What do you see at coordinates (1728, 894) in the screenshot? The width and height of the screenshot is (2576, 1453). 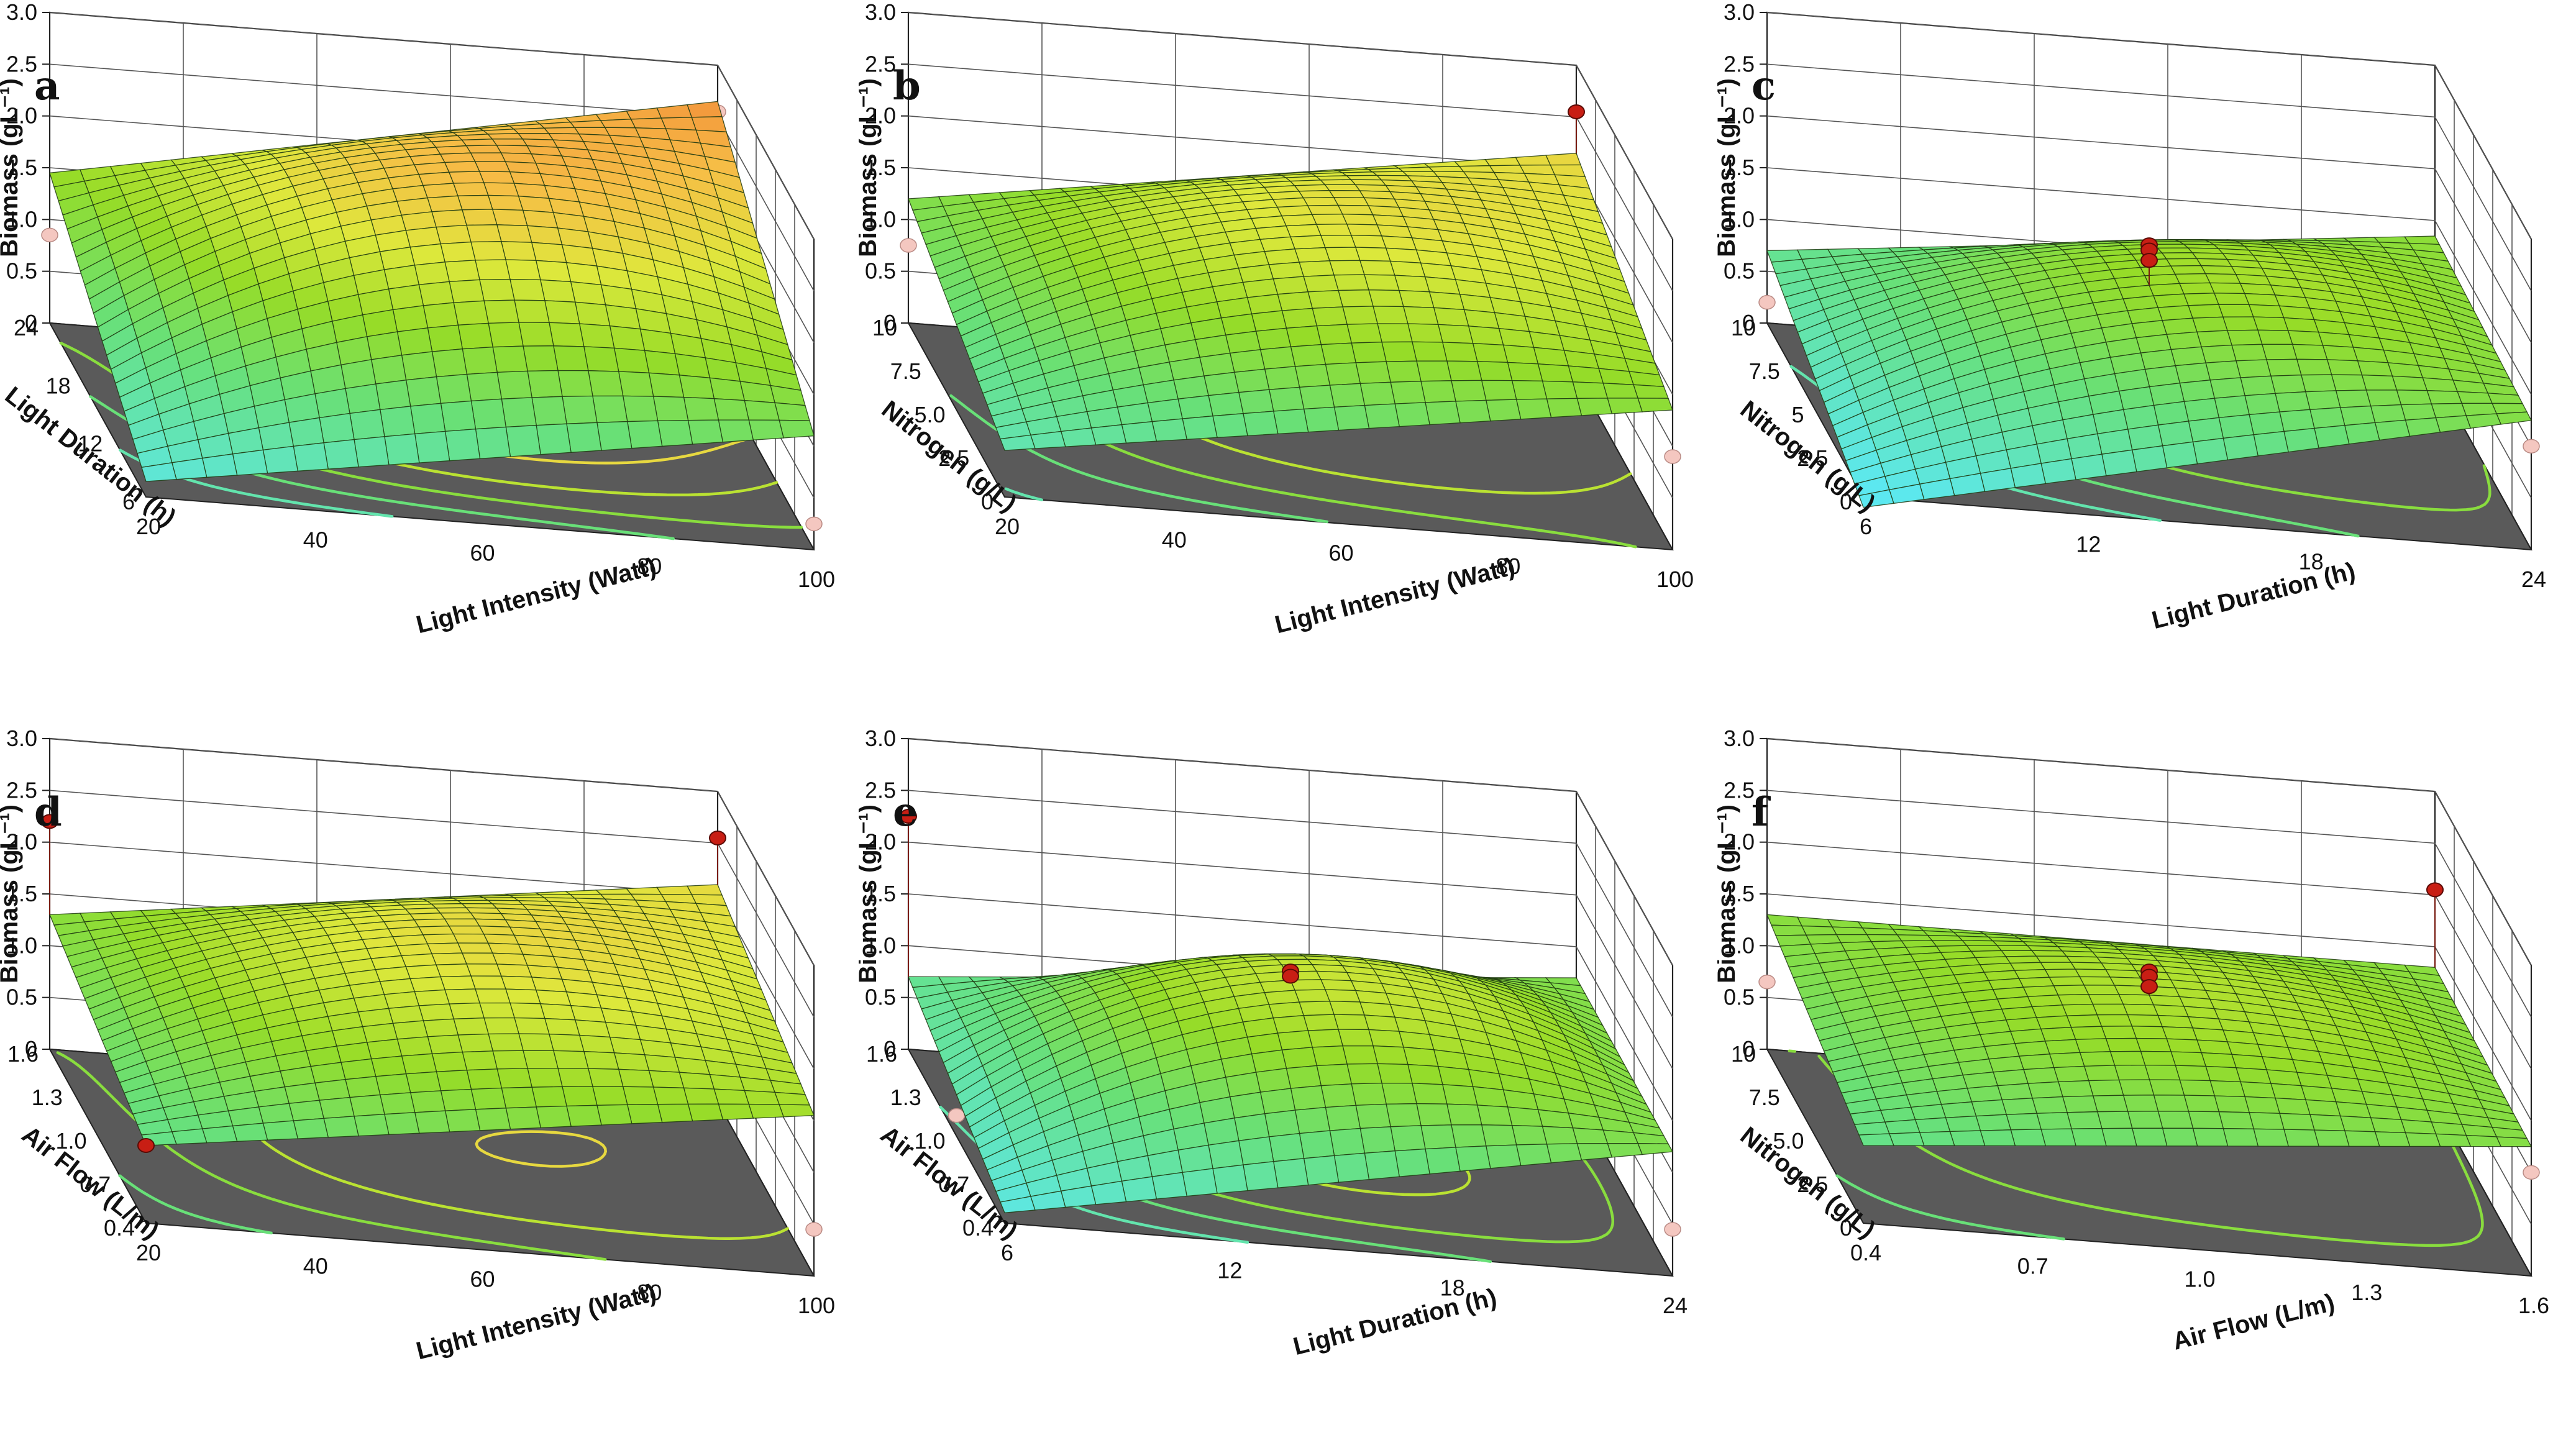 I see `z-axis-label: Biomass (gL⁻¹)` at bounding box center [1728, 894].